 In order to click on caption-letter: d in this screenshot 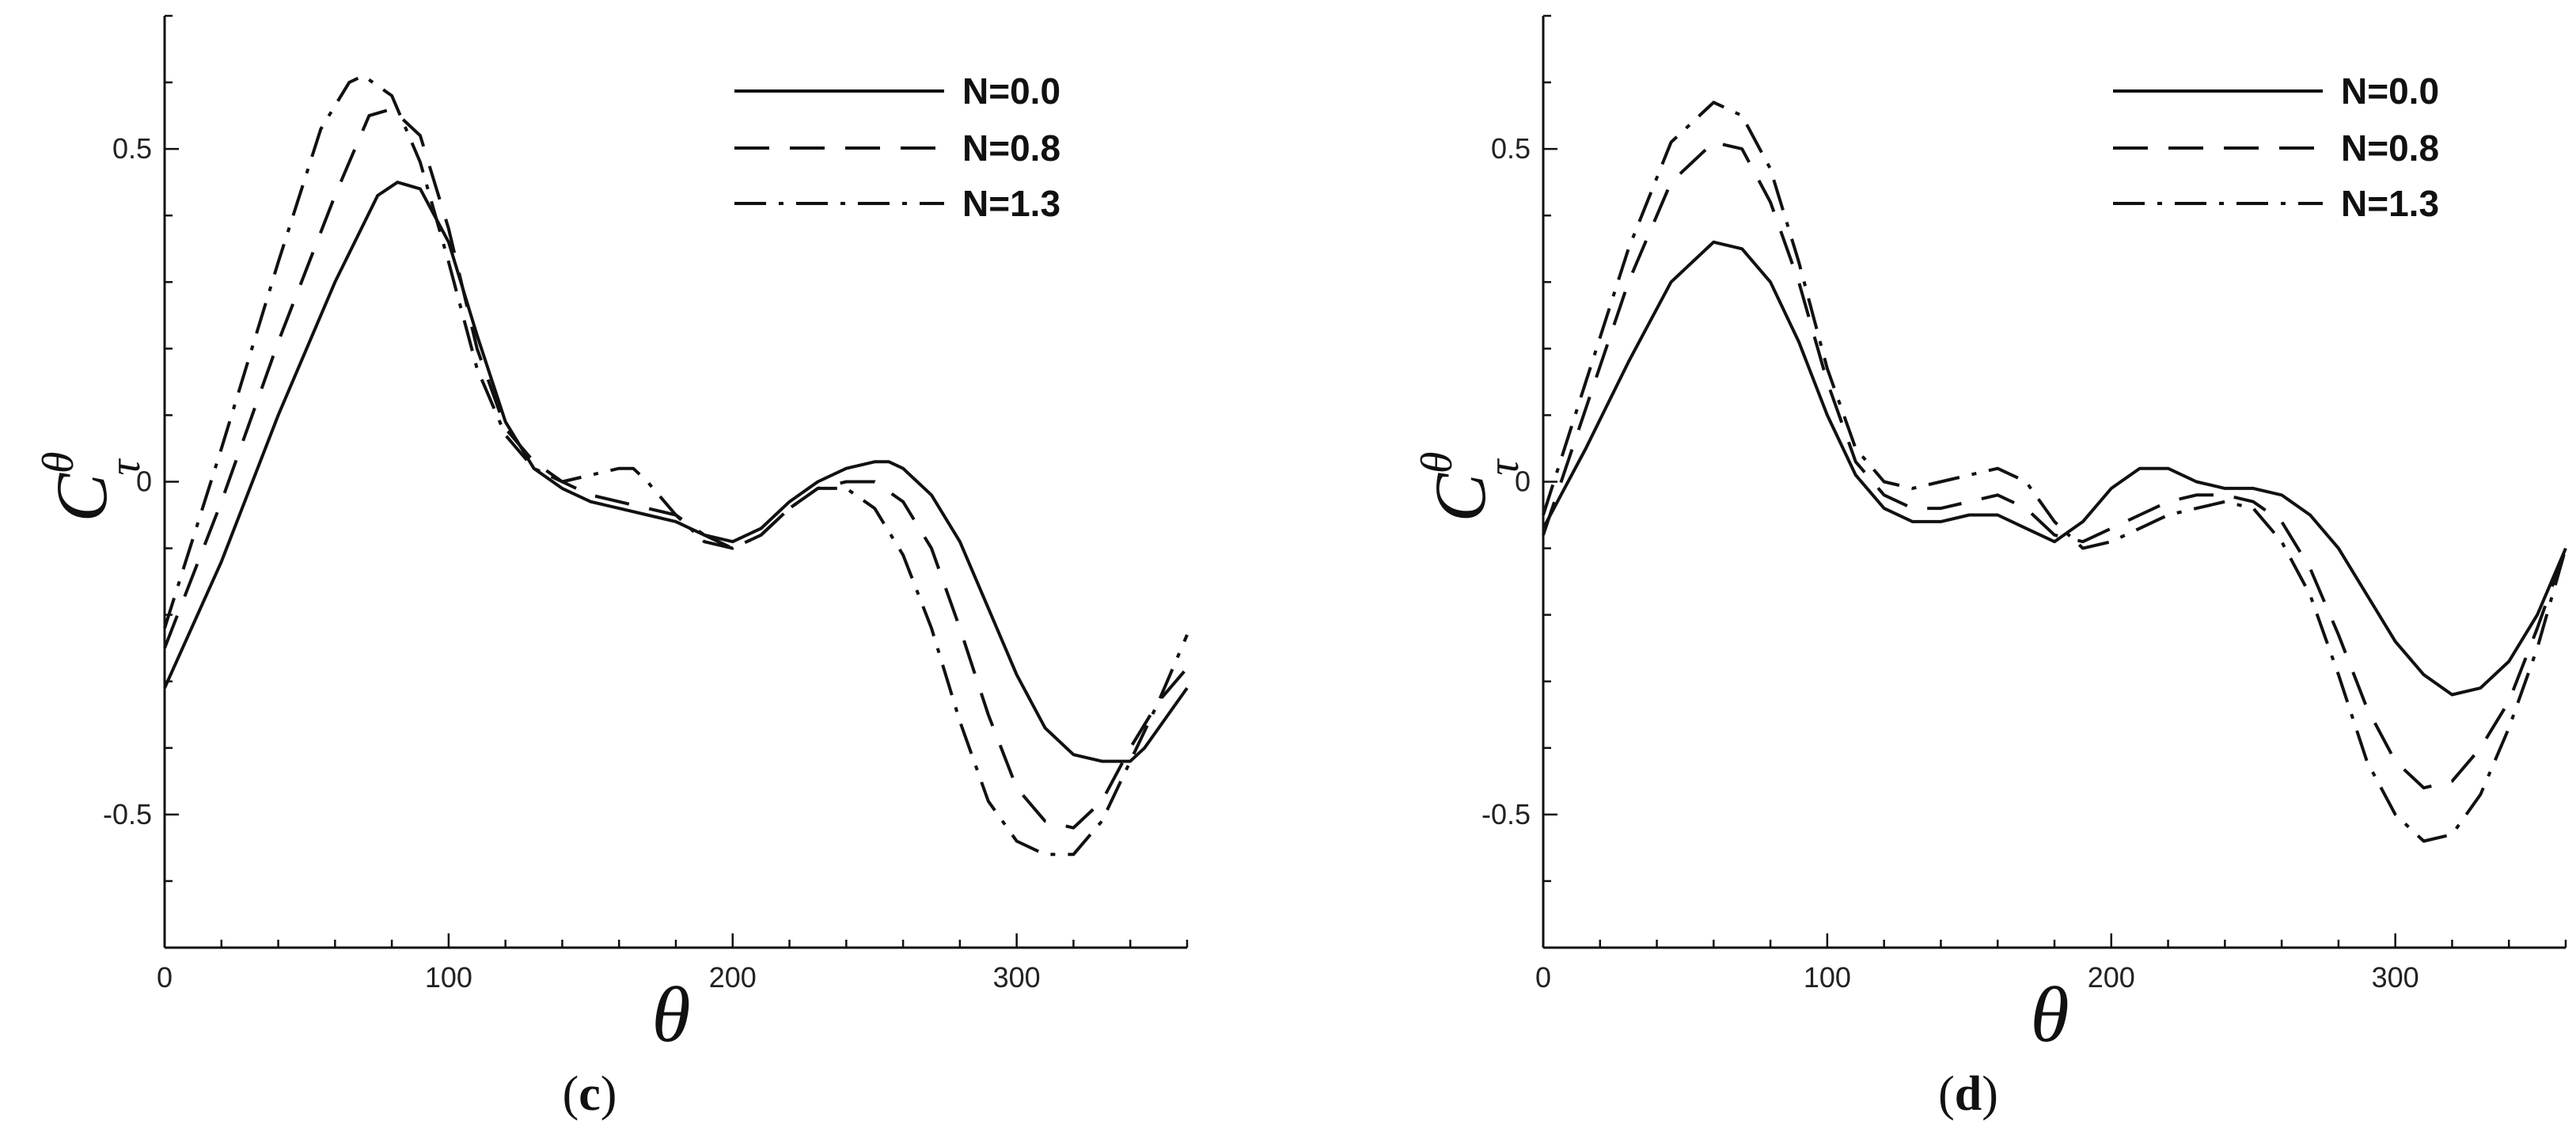, I will do `click(1968, 1094)`.